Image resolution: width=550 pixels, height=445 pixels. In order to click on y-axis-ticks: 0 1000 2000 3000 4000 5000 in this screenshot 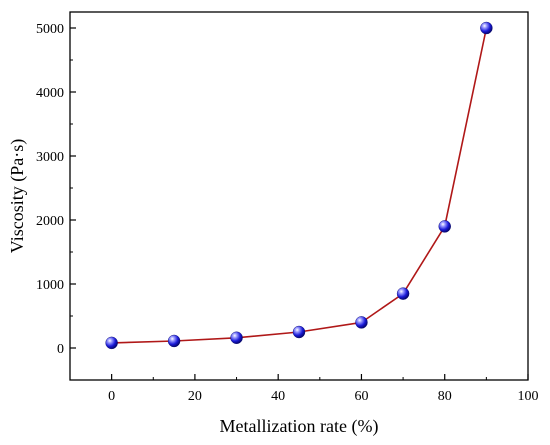, I will do `click(56, 189)`.